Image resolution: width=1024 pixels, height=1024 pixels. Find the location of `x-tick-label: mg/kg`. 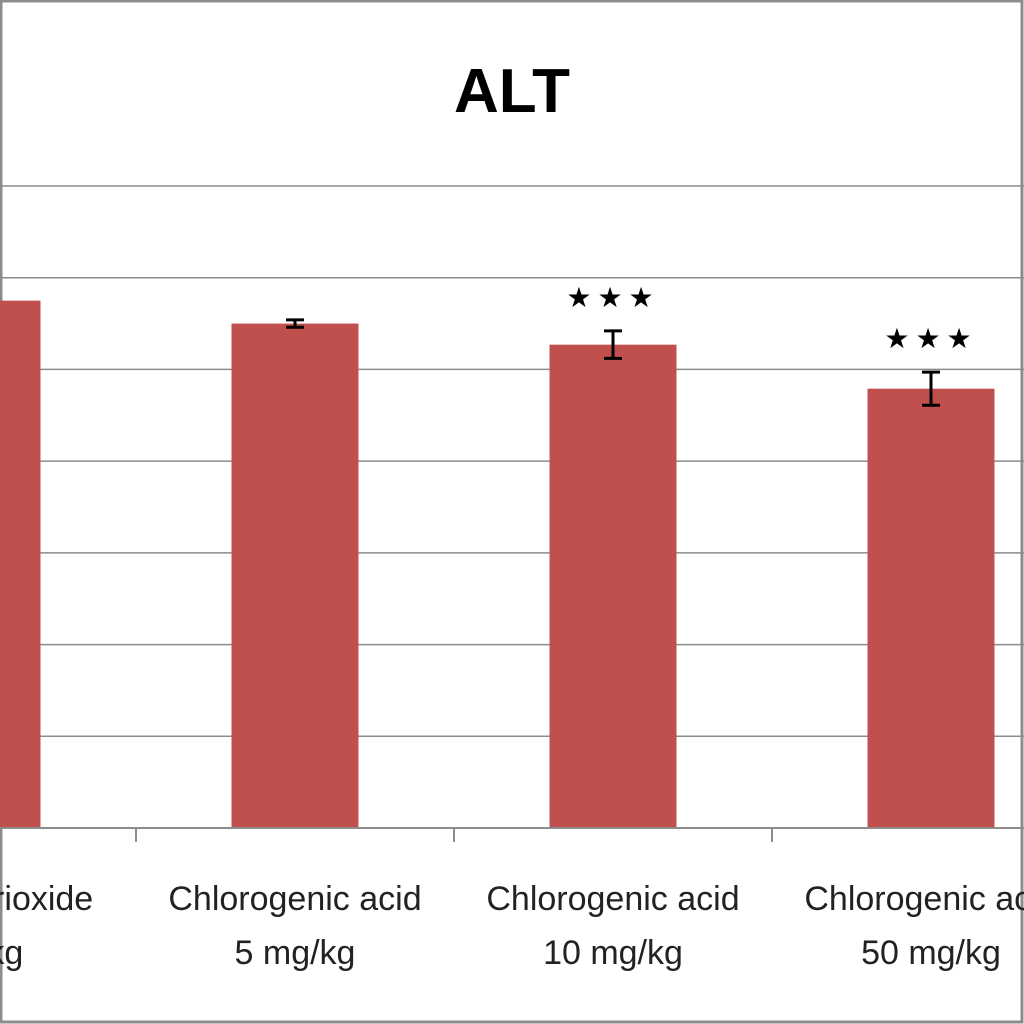

x-tick-label: mg/kg is located at coordinates (11, 953).